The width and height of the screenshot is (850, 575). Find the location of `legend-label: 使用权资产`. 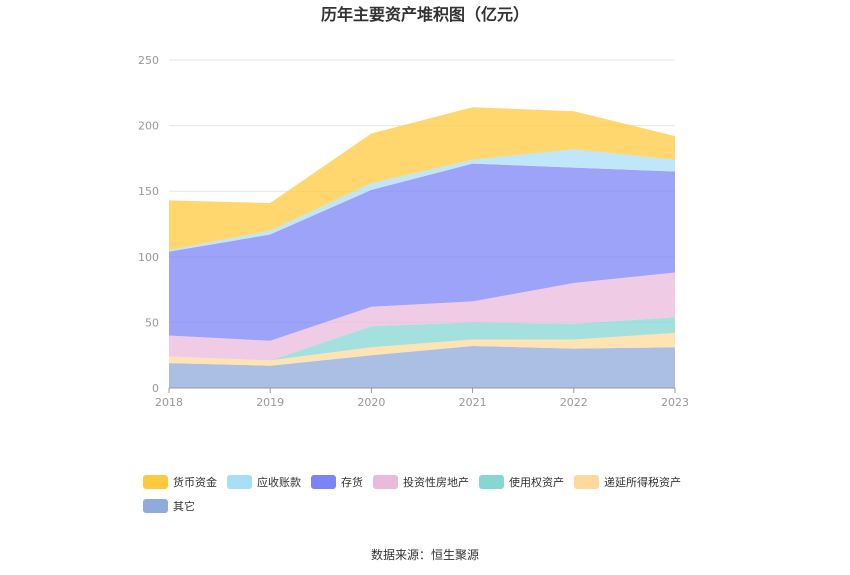

legend-label: 使用权资产 is located at coordinates (536, 482).